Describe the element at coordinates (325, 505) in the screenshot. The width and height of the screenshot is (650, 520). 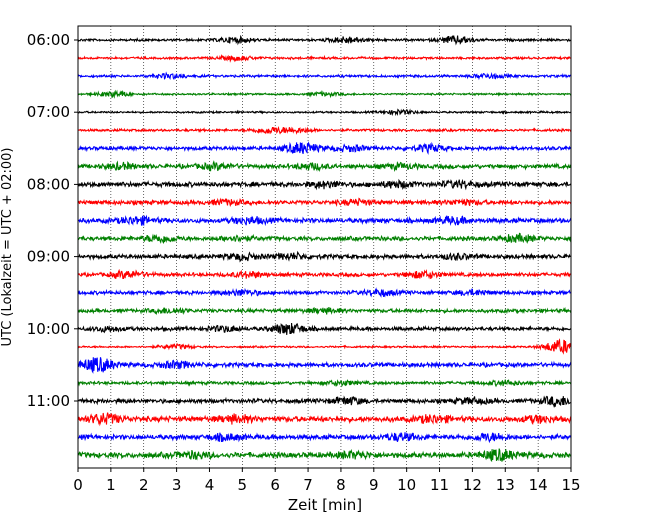
I see `x-axis-label: Zeit [min]` at that location.